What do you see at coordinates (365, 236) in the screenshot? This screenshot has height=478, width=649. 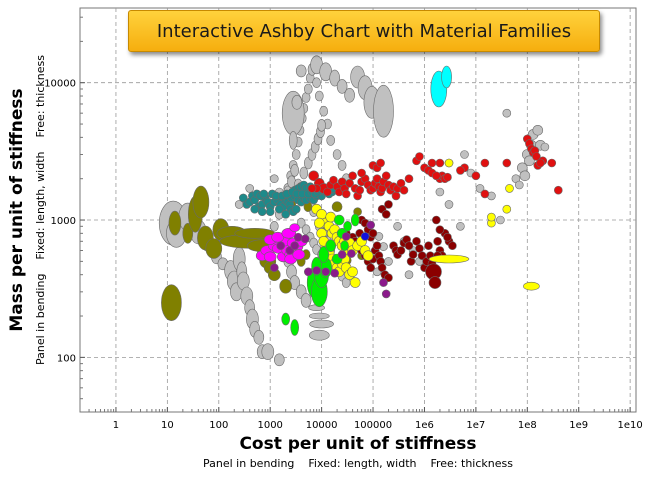 I see `family-blue` at bounding box center [365, 236].